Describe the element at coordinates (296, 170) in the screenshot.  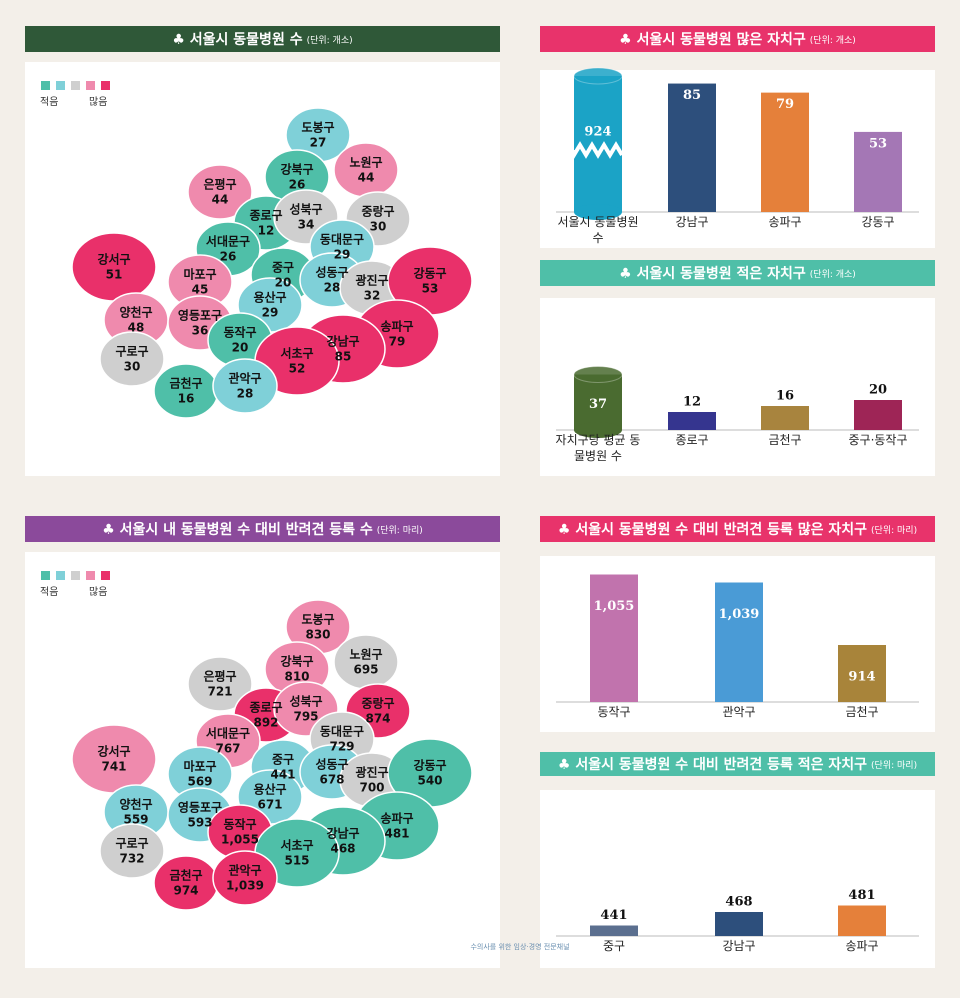
I see `district-name: 강북구` at that location.